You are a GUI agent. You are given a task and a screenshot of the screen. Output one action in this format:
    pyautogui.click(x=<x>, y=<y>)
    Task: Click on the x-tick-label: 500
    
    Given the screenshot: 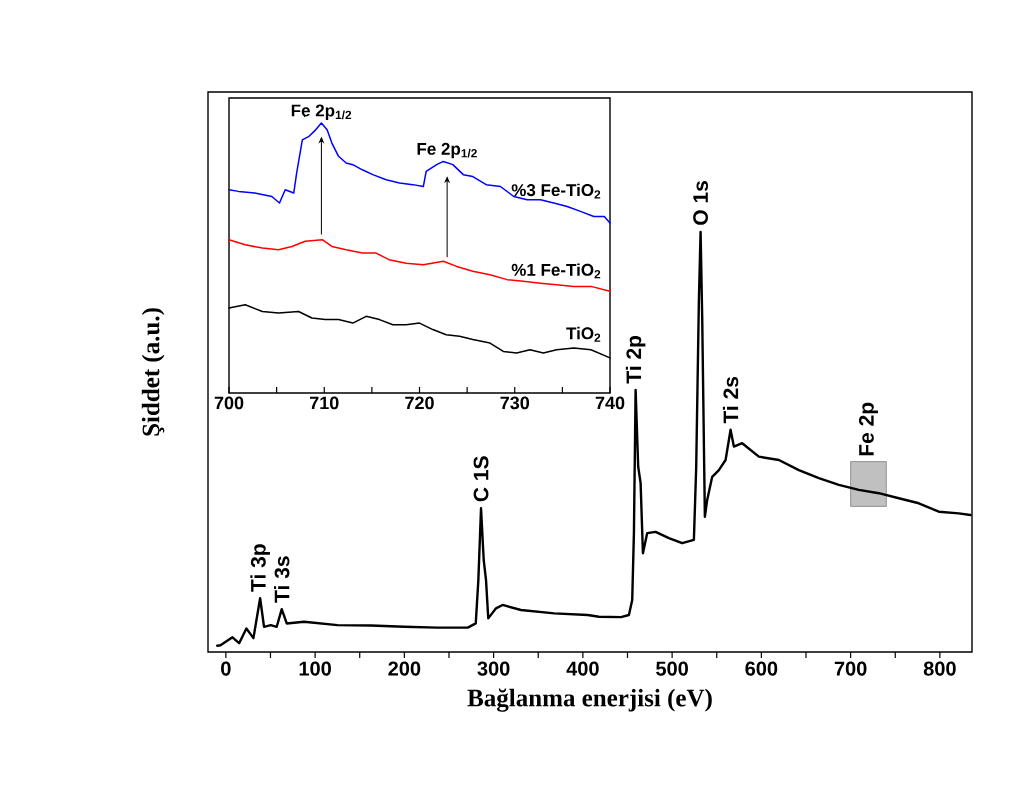 What is the action you would take?
    pyautogui.click(x=672, y=668)
    